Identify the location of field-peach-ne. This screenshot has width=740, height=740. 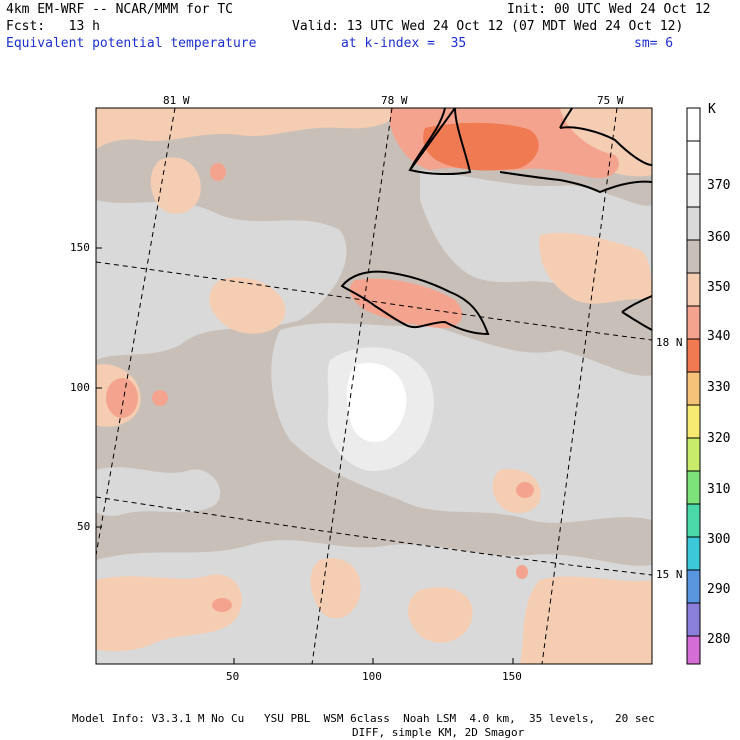
(596, 142).